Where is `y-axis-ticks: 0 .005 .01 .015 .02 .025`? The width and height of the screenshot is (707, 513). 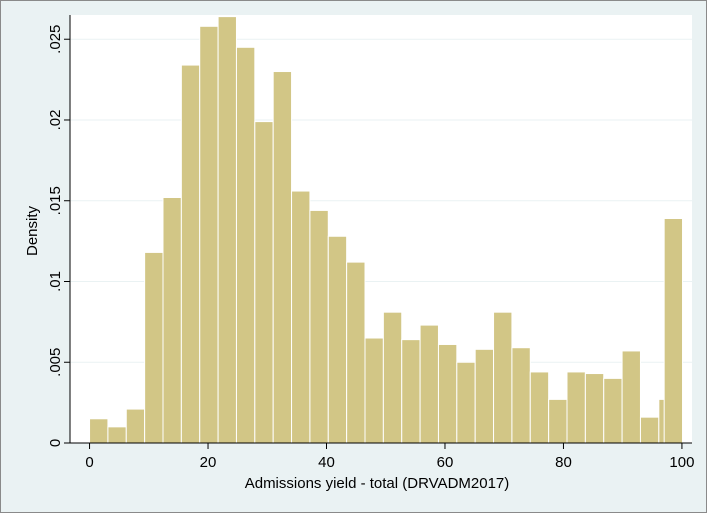 y-axis-ticks: 0 .005 .01 .015 .02 .025 is located at coordinates (58, 236).